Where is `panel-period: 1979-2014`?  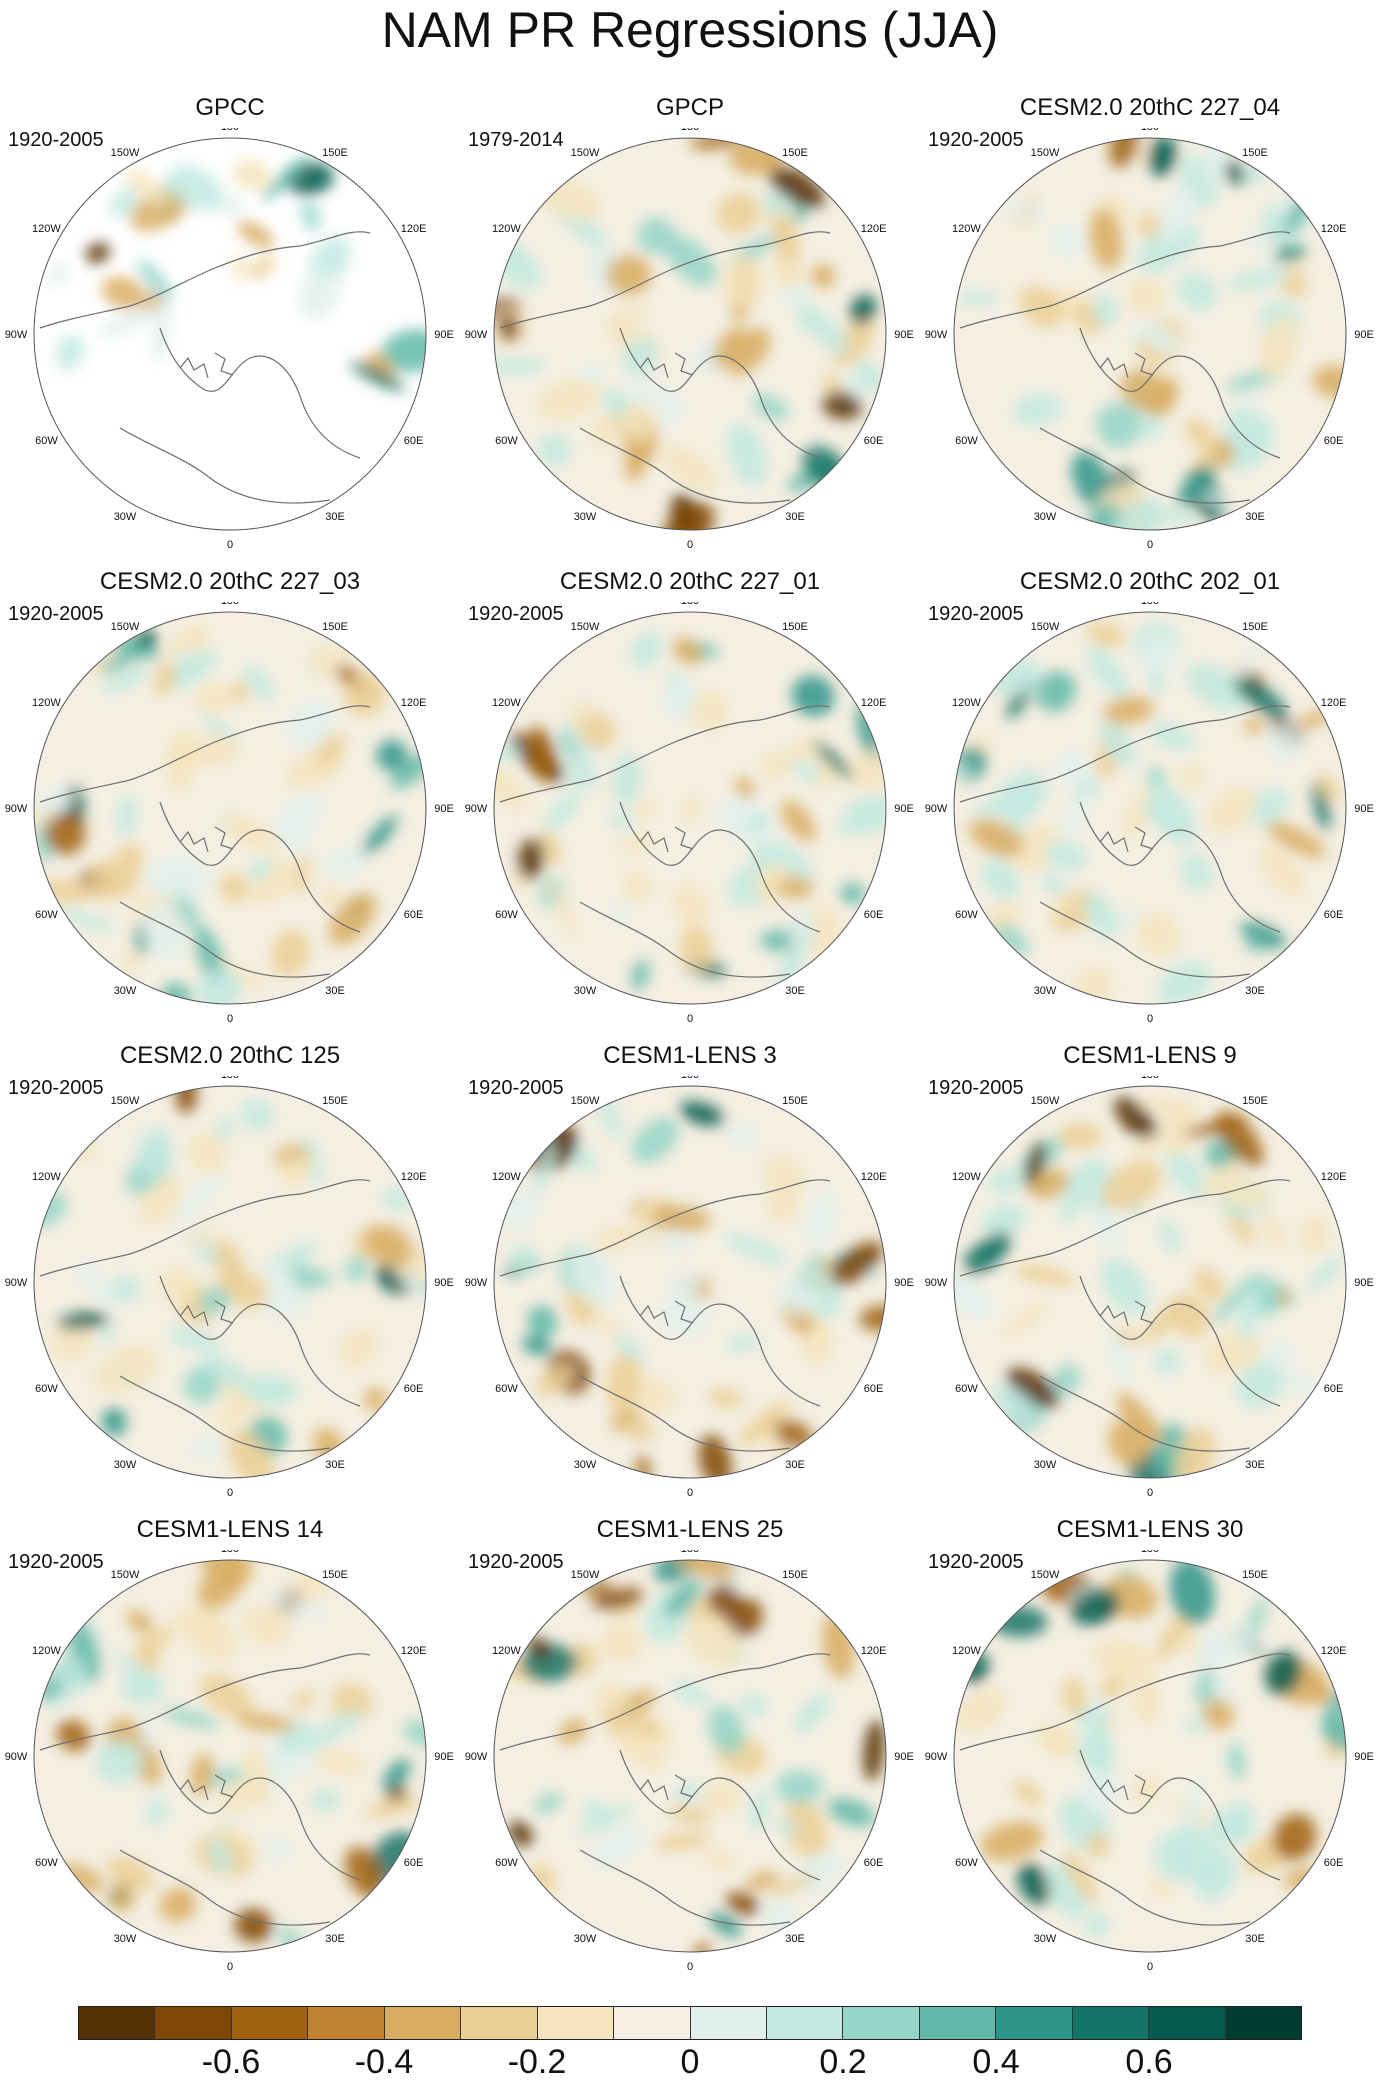
panel-period: 1979-2014 is located at coordinates (516, 140).